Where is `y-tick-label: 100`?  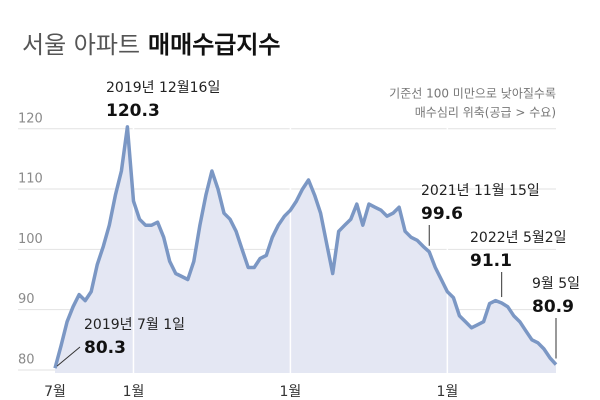
y-tick-label: 100 is located at coordinates (30, 239).